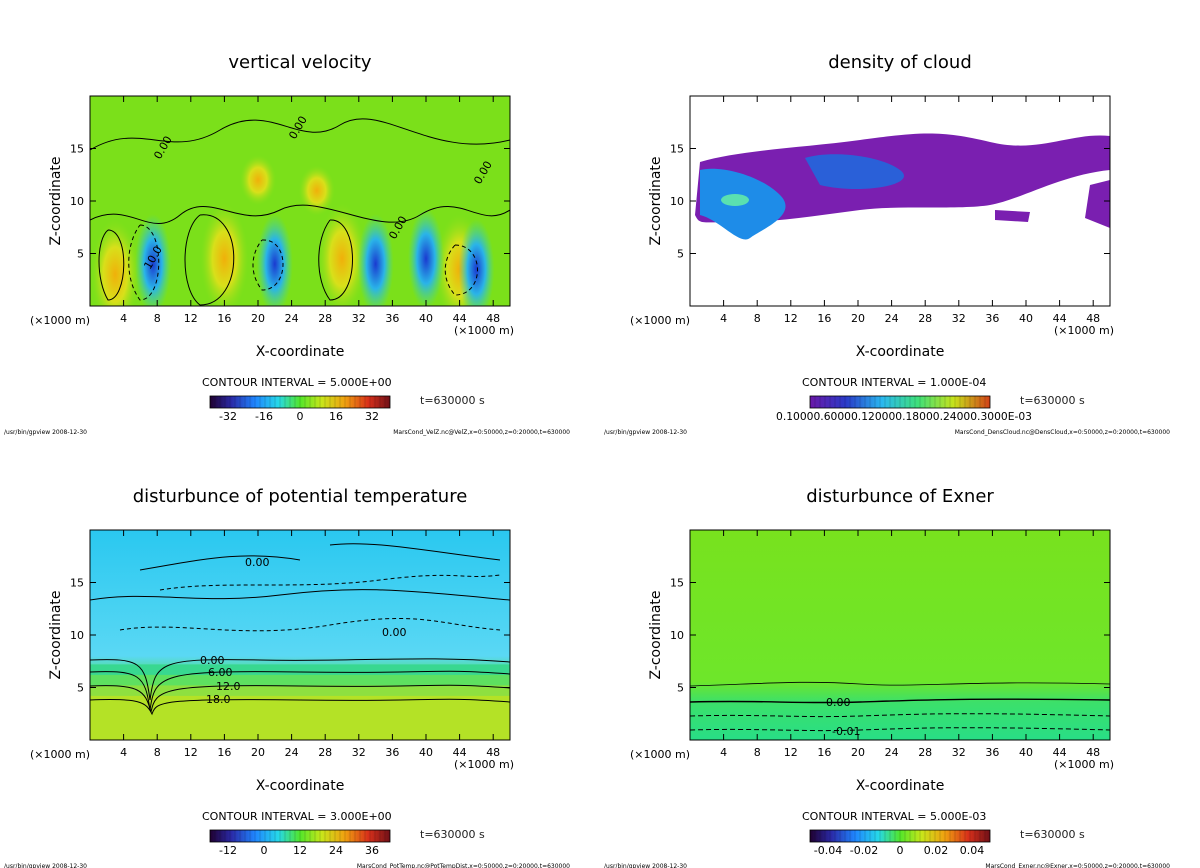 Image resolution: width=1200 pixels, height=868 pixels. Describe the element at coordinates (846, 731) in the screenshot. I see `contour-label: -0.01` at that location.